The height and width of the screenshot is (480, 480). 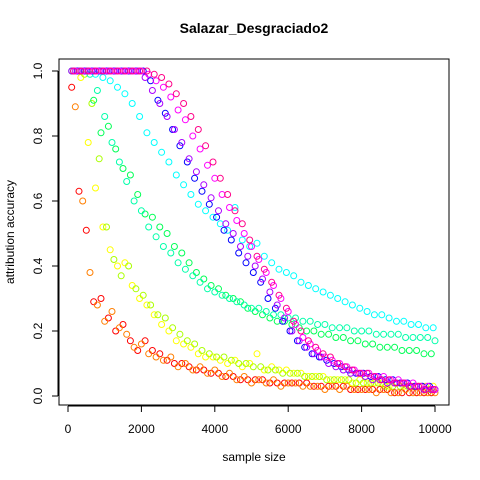 What do you see at coordinates (141, 429) in the screenshot?
I see `x-tick-label: 2000` at bounding box center [141, 429].